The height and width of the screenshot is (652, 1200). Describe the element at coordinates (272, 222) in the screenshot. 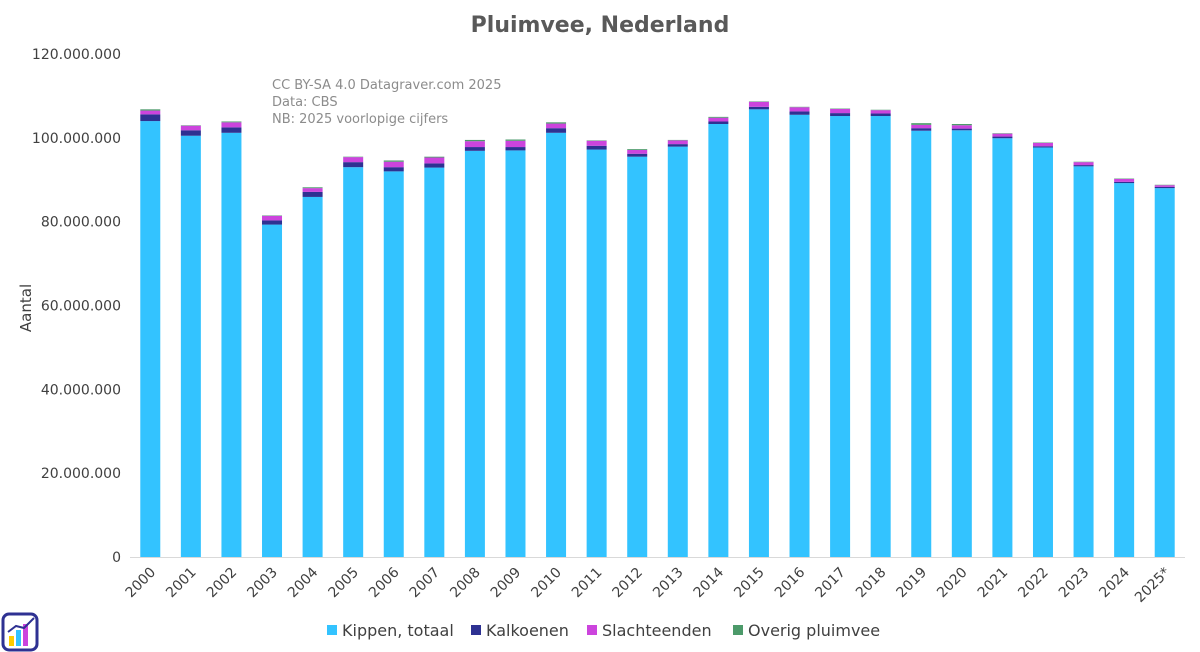

I see `bar-kalkoenen-2003` at that location.